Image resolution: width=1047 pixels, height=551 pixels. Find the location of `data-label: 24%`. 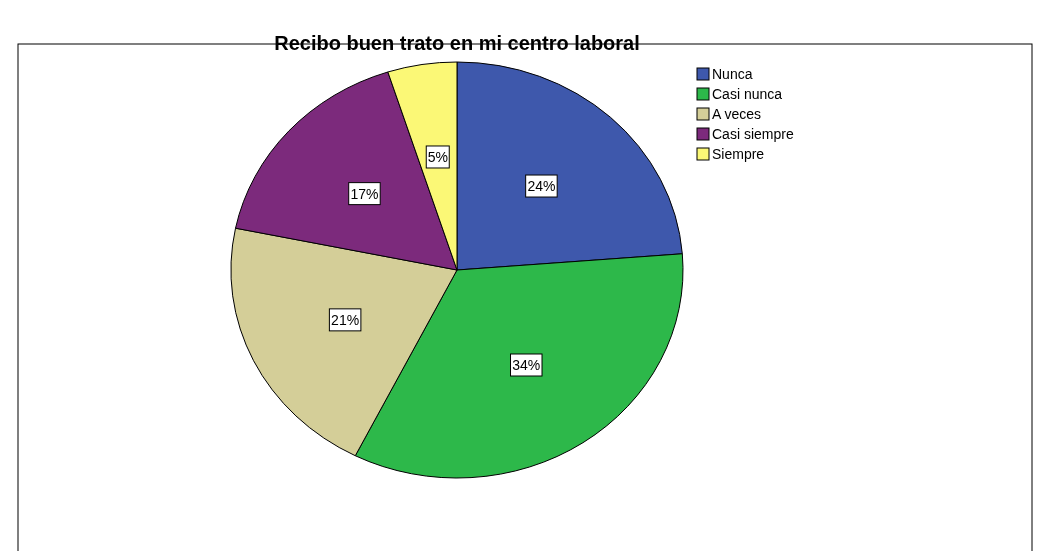

data-label: 24% is located at coordinates (541, 186).